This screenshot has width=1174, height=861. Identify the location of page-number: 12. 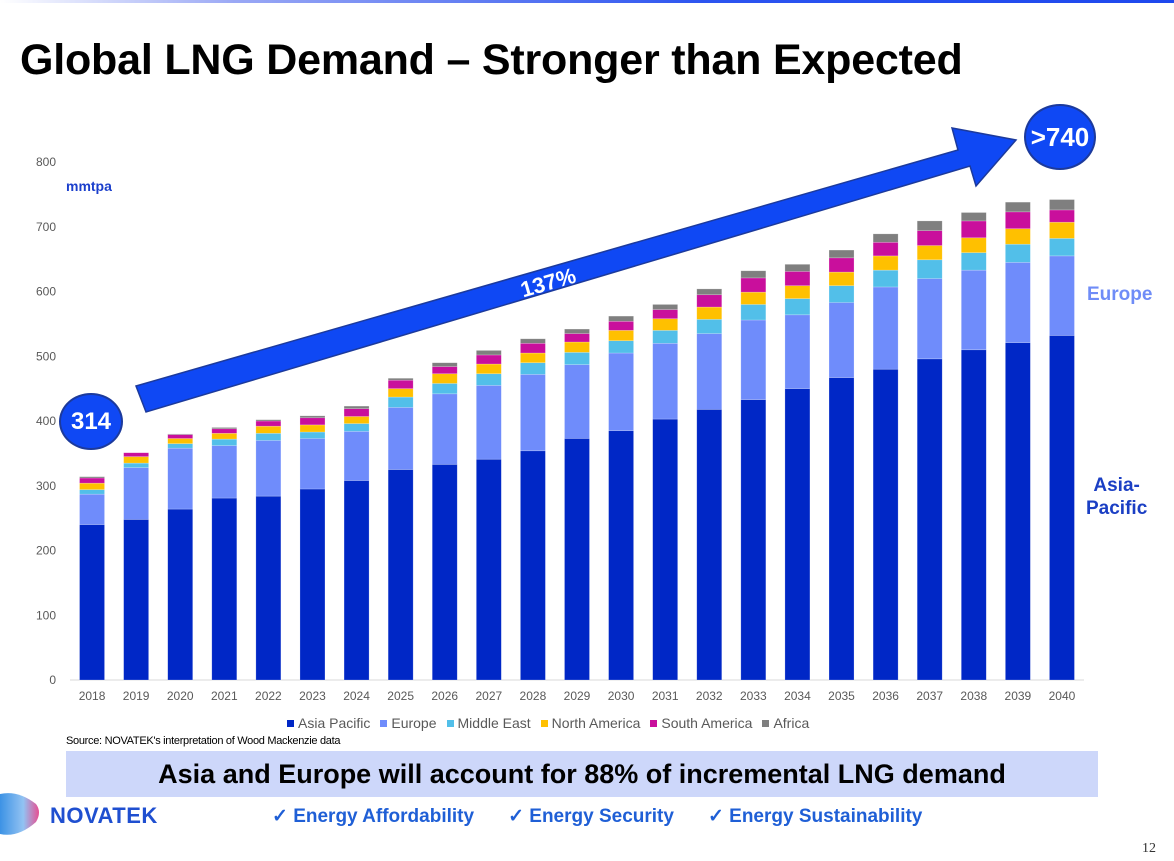
(1149, 848).